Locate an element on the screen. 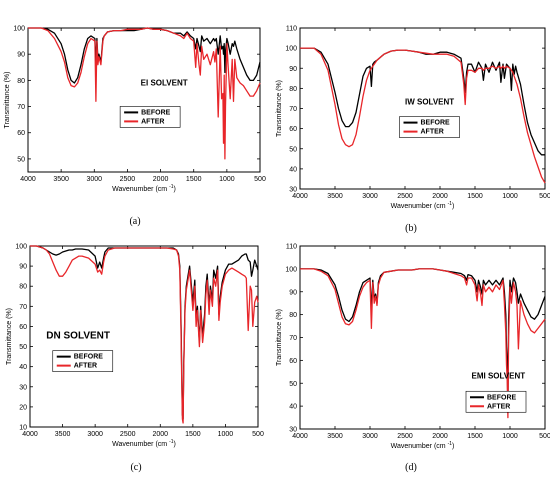 The height and width of the screenshot is (477, 550). panel-title: EMI SOLVENT is located at coordinates (499, 376).